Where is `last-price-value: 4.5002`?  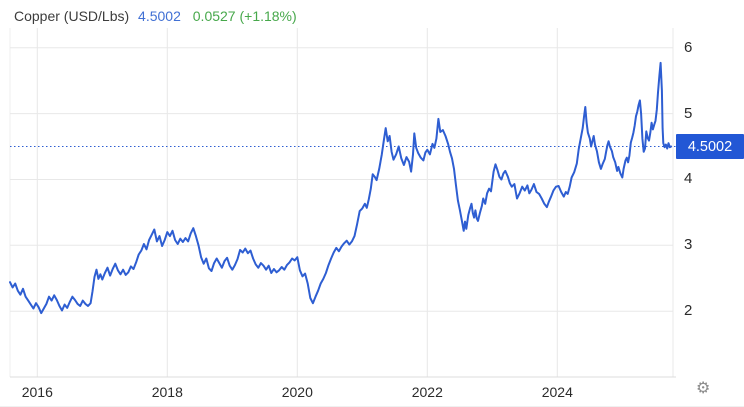
last-price-value: 4.5002 is located at coordinates (159, 16).